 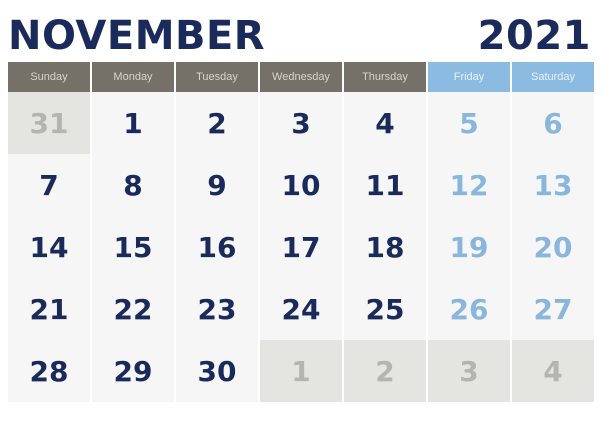 I want to click on day-cell: 10, so click(x=301, y=185).